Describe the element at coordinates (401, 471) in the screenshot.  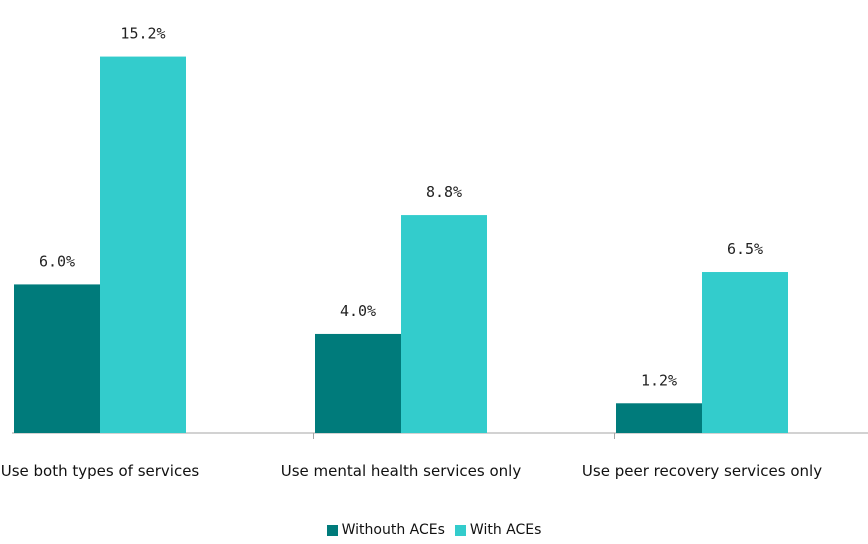
I see `category-label: Use mental health services only` at that location.